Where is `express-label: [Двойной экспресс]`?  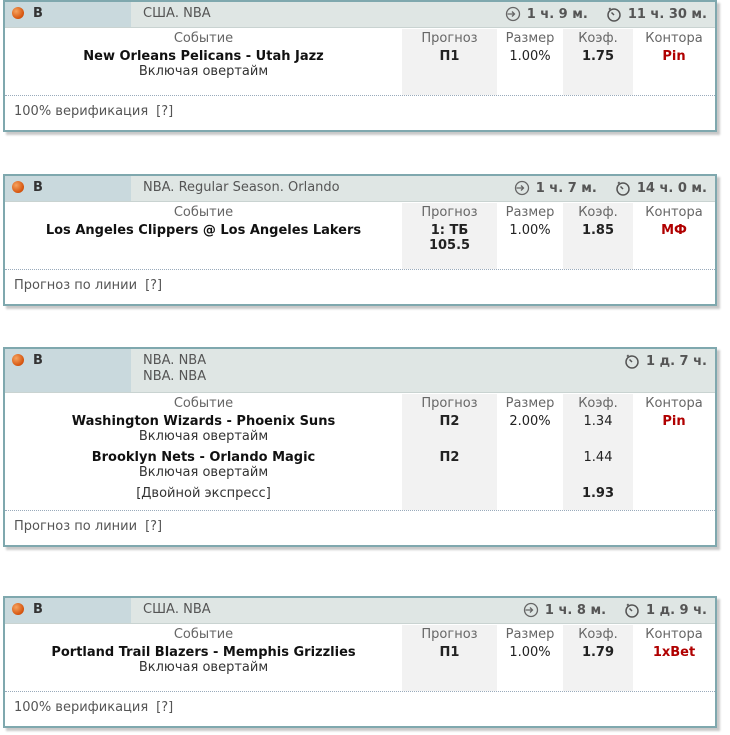 express-label: [Двойной экспресс] is located at coordinates (203, 493).